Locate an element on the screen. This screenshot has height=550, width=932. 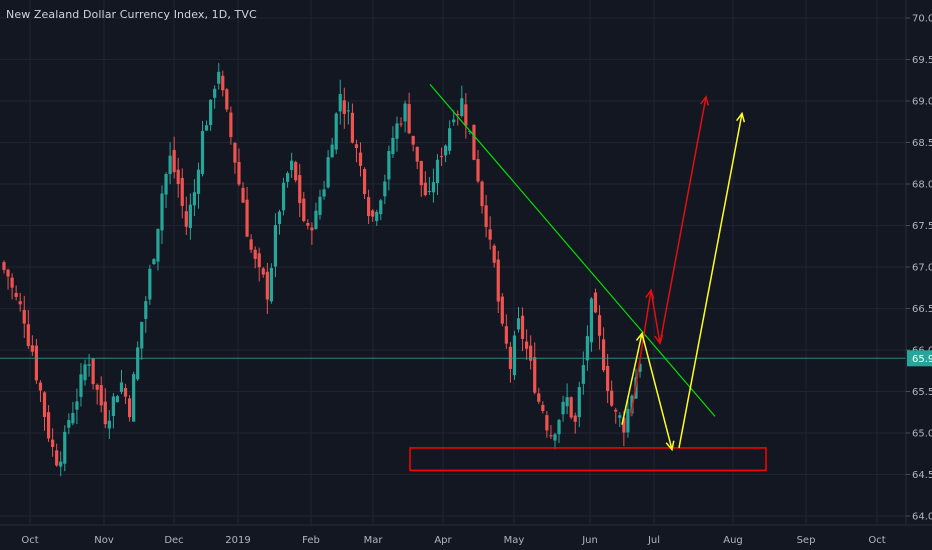
time-axis: Oct Nov Dec 2019 Feb Mar Apr May Jun Jul Aug Sep Oct is located at coordinates (466, 535).